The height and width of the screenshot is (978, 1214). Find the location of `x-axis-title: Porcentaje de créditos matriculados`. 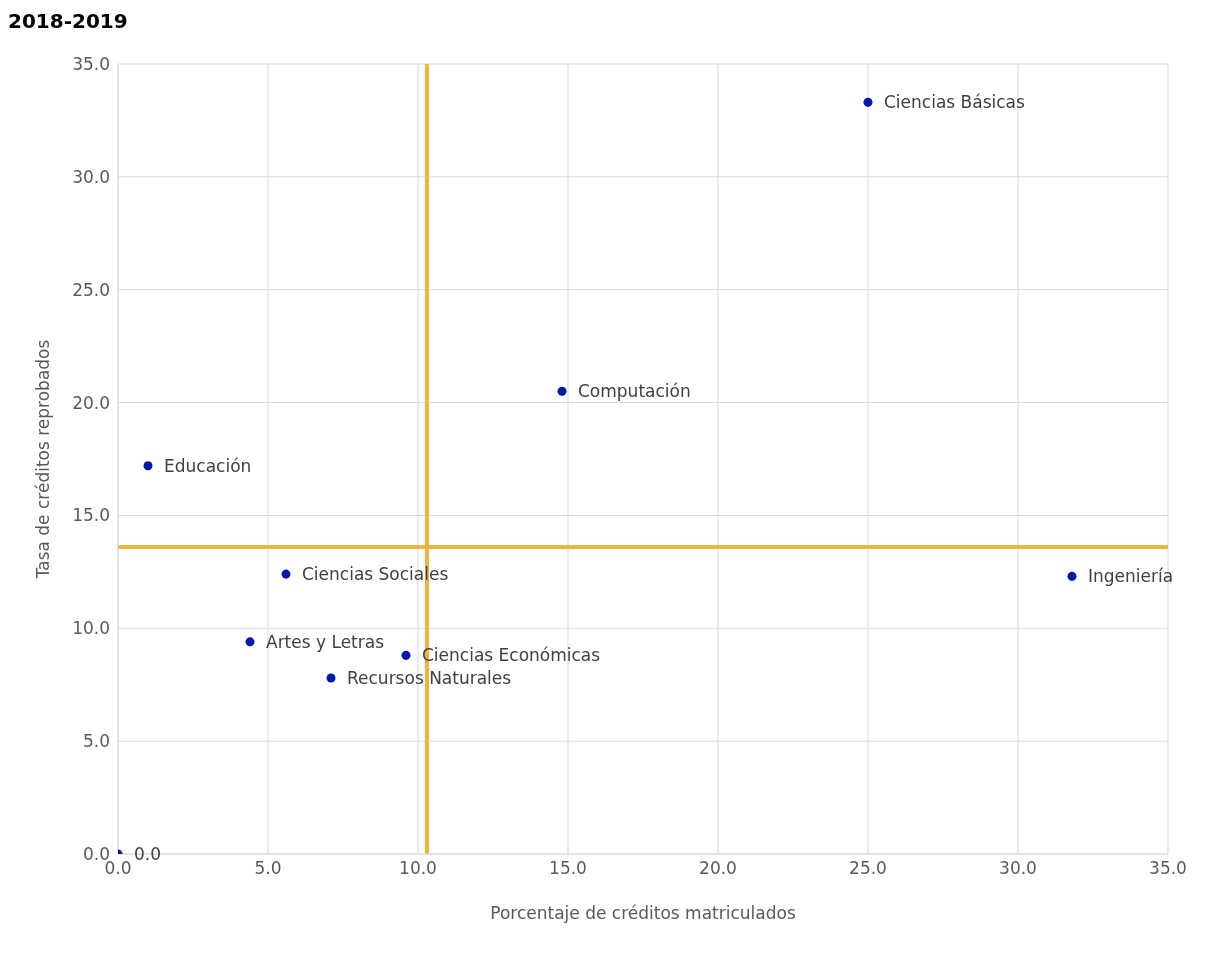

x-axis-title: Porcentaje de créditos matriculados is located at coordinates (643, 913).